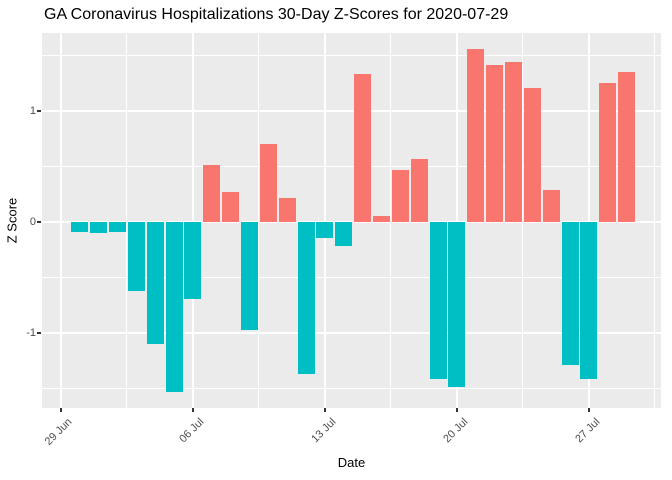  What do you see at coordinates (31, 333) in the screenshot?
I see `y-tick-label: -1` at bounding box center [31, 333].